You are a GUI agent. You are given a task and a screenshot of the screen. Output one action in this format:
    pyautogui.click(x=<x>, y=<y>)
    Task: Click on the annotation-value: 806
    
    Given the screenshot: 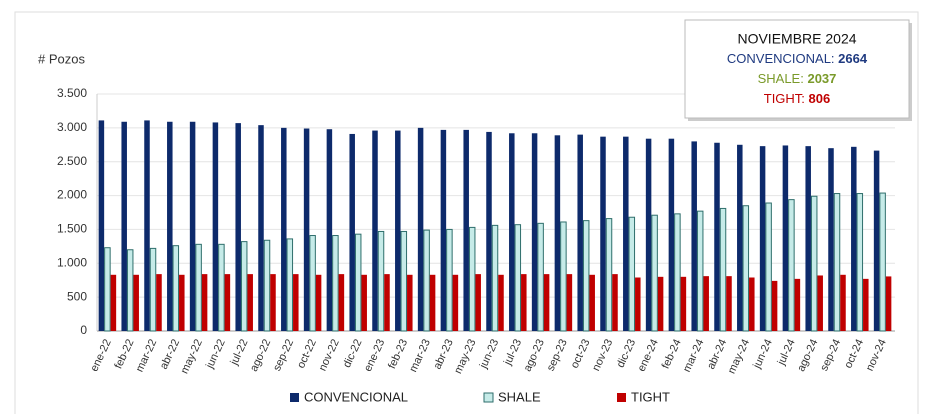 What is the action you would take?
    pyautogui.click(x=820, y=98)
    